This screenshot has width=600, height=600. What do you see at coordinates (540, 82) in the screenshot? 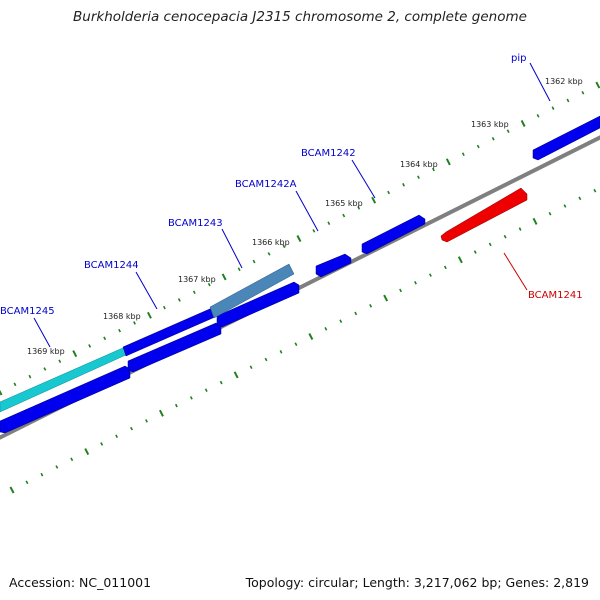
I see `callout-pip` at bounding box center [540, 82].